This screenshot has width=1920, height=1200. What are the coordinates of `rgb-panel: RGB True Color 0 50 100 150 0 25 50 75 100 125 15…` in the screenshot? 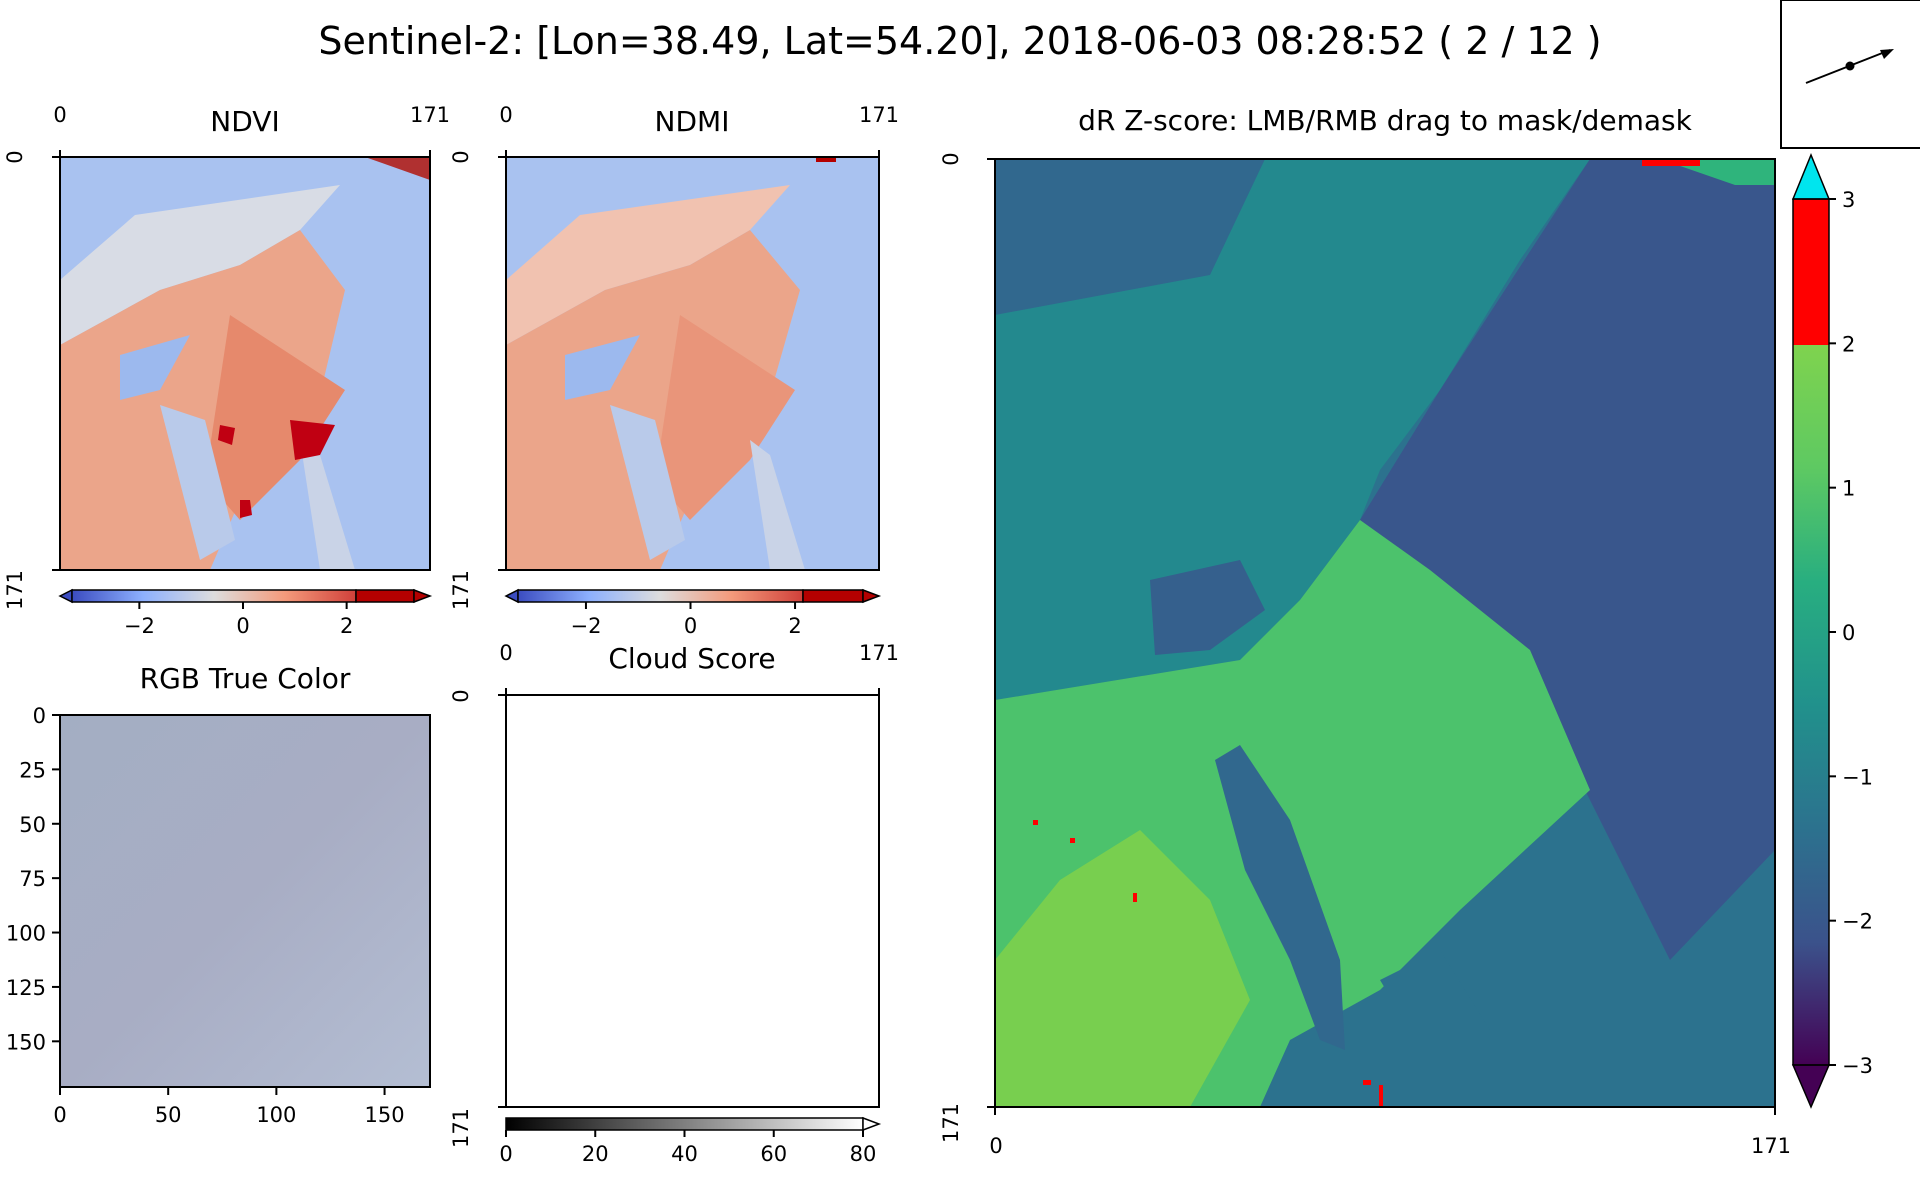 It's located at (218, 894).